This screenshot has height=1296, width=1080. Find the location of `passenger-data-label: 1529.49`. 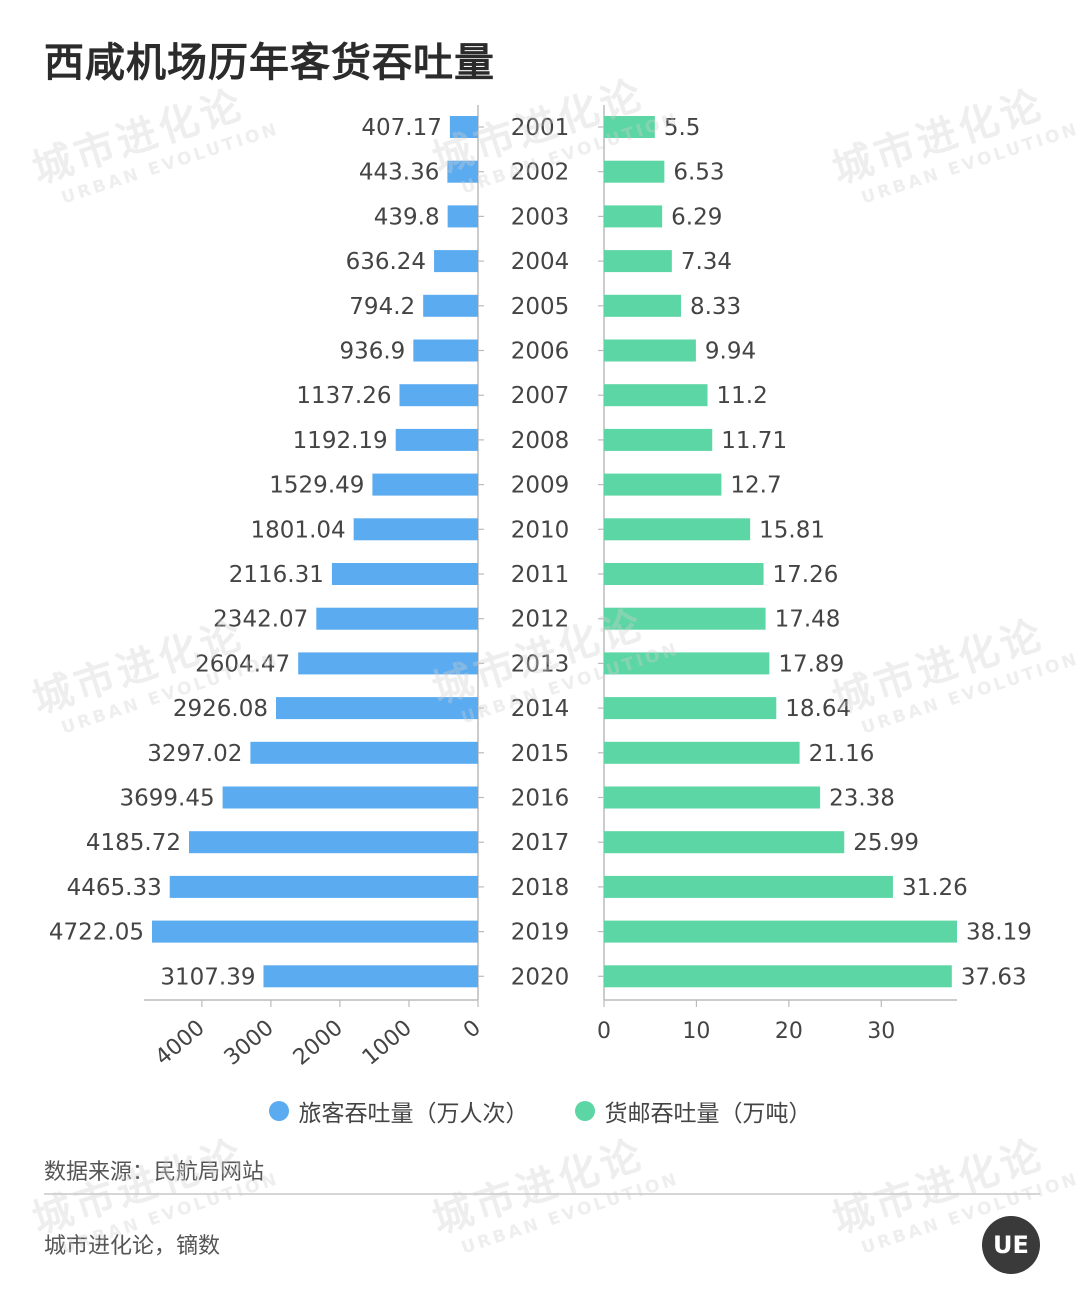

passenger-data-label: 1529.49 is located at coordinates (316, 486).